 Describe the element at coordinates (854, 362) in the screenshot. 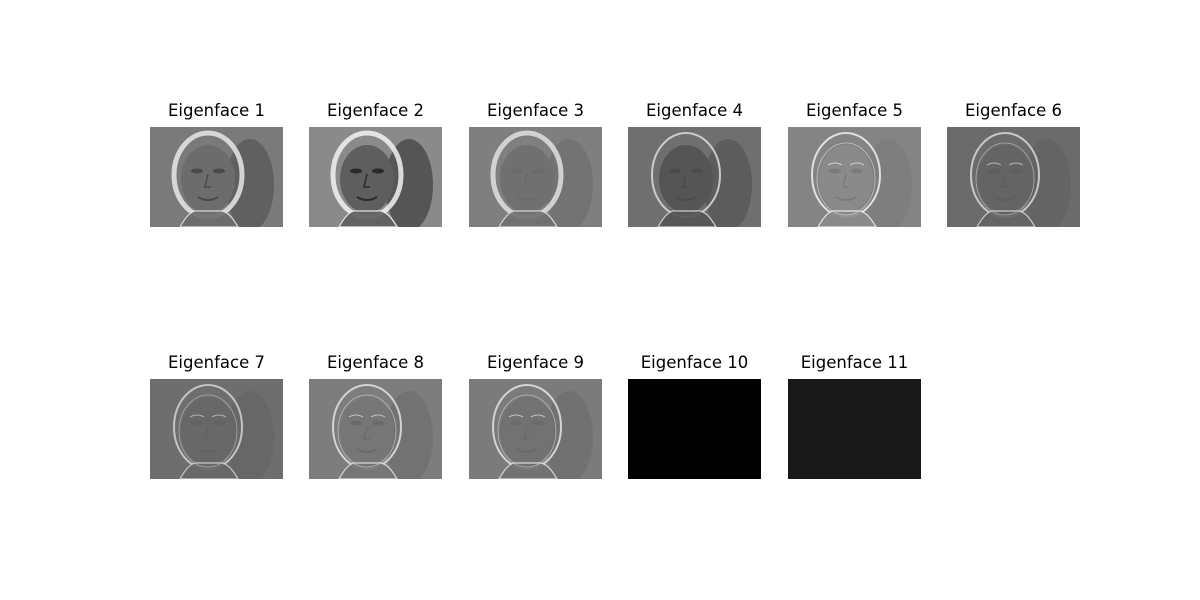

I see `panel-title: Eigenface 11` at that location.